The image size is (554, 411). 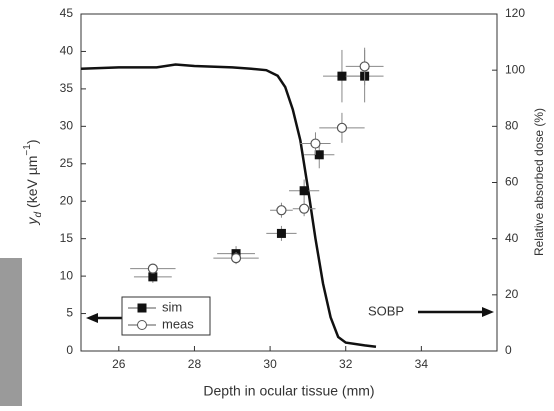 What do you see at coordinates (67, 163) in the screenshot?
I see `y-tick-label: 25` at bounding box center [67, 163].